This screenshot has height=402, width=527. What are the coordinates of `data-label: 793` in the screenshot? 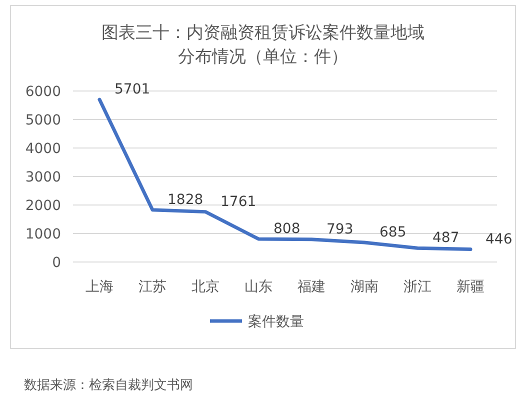 It's located at (340, 229).